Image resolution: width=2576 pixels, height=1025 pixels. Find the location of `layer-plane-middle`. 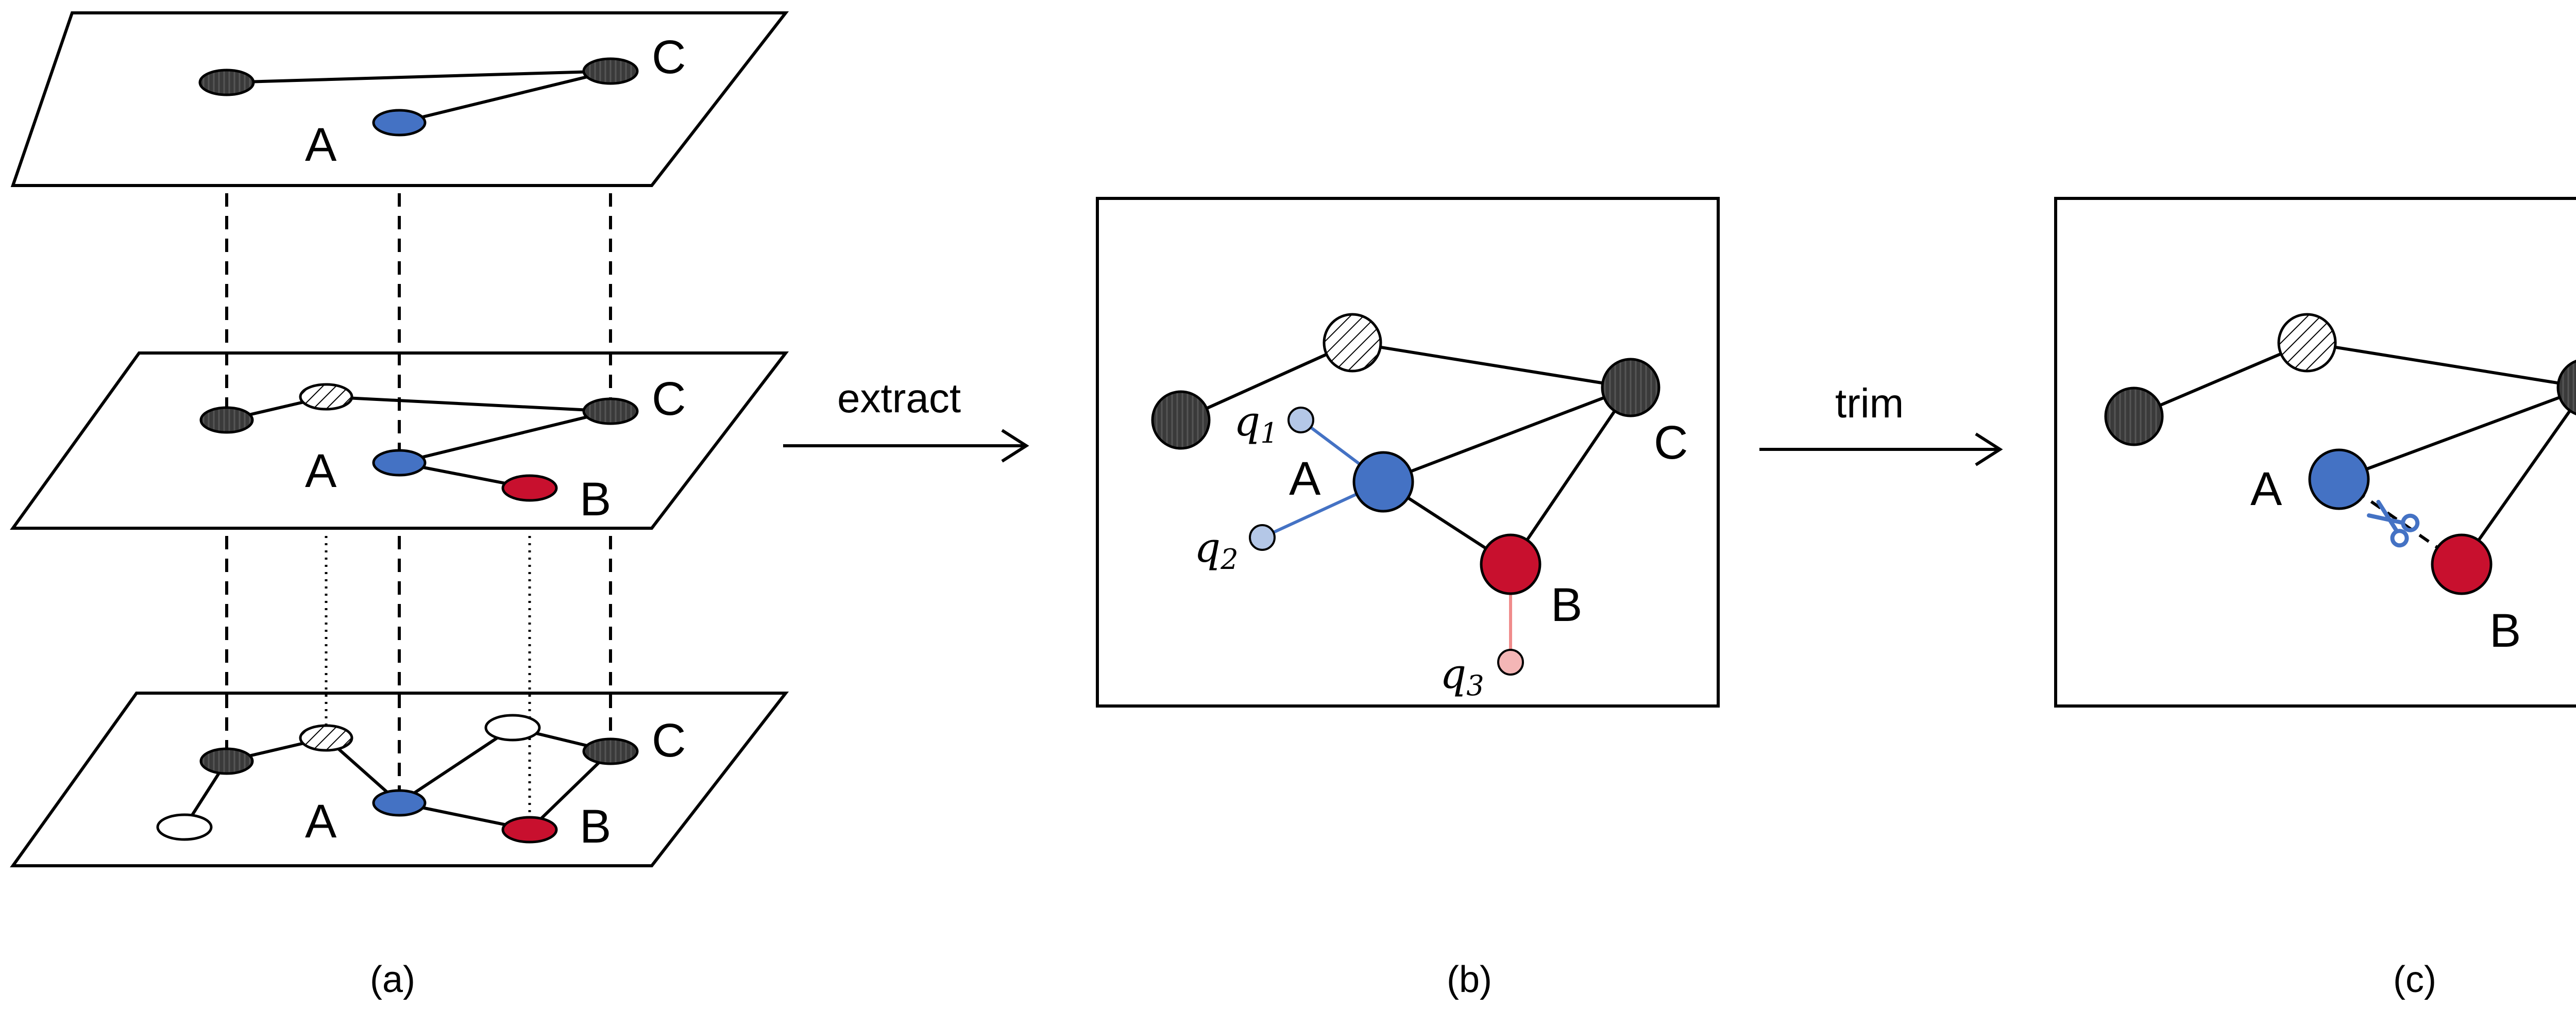

layer-plane-middle is located at coordinates (399, 440).